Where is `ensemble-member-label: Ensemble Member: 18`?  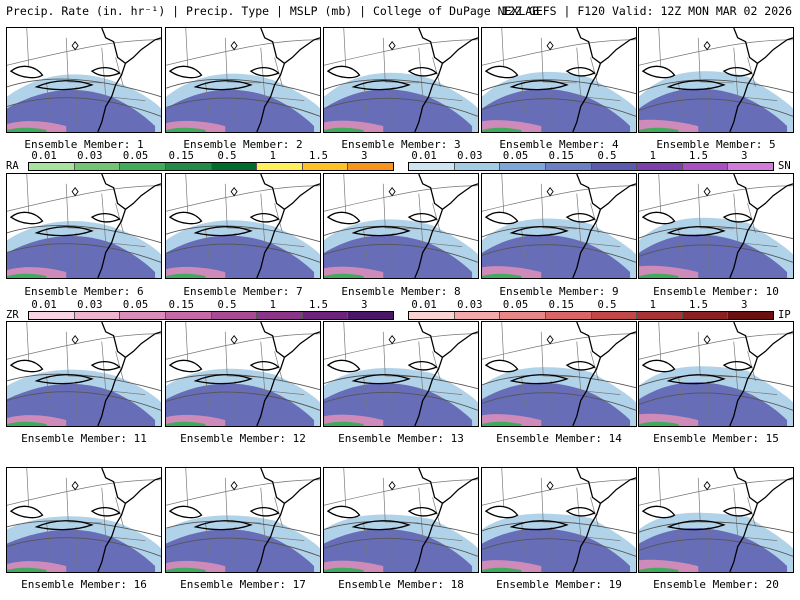 ensemble-member-label: Ensemble Member: 18 is located at coordinates (401, 584).